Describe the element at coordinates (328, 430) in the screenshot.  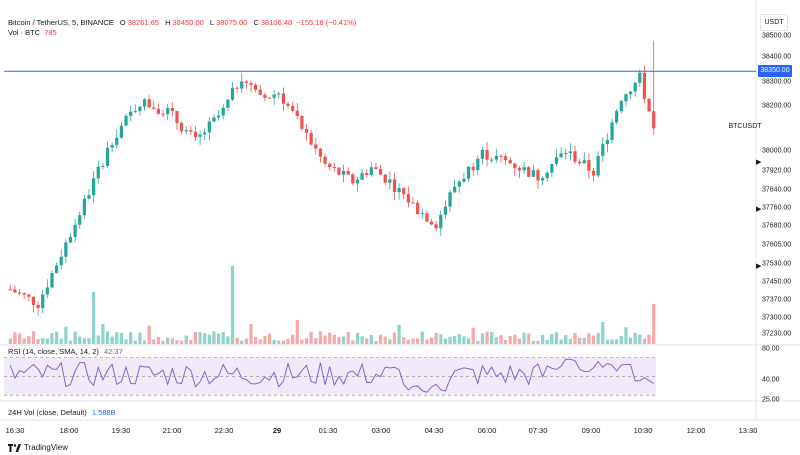
I see `time-axis-label: 01:30` at that location.